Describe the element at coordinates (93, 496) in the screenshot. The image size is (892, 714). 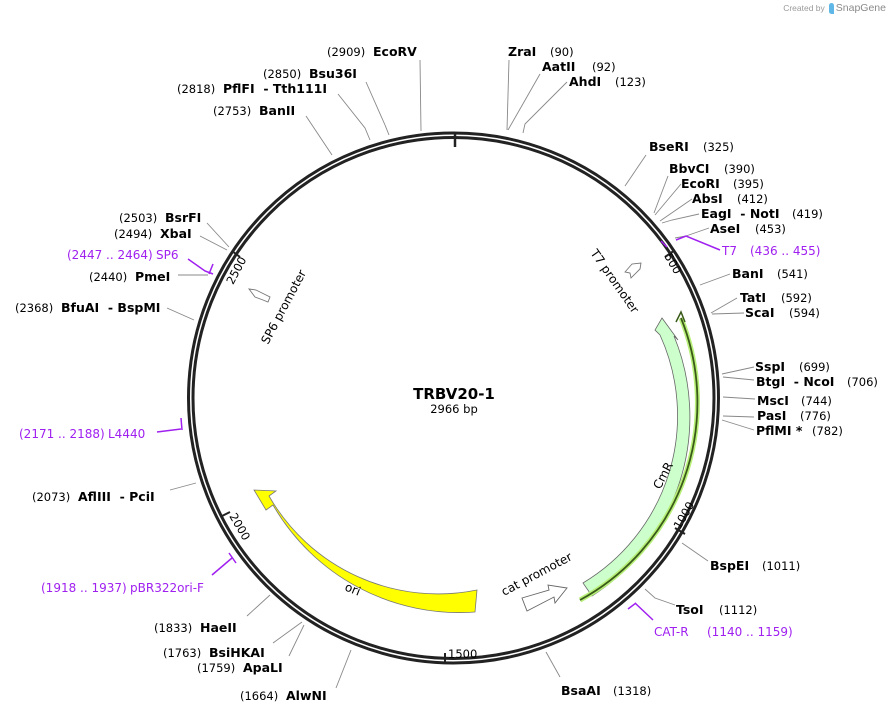
I see `enzyme-afliii-pcii: (2073) AflIII - PciI` at that location.